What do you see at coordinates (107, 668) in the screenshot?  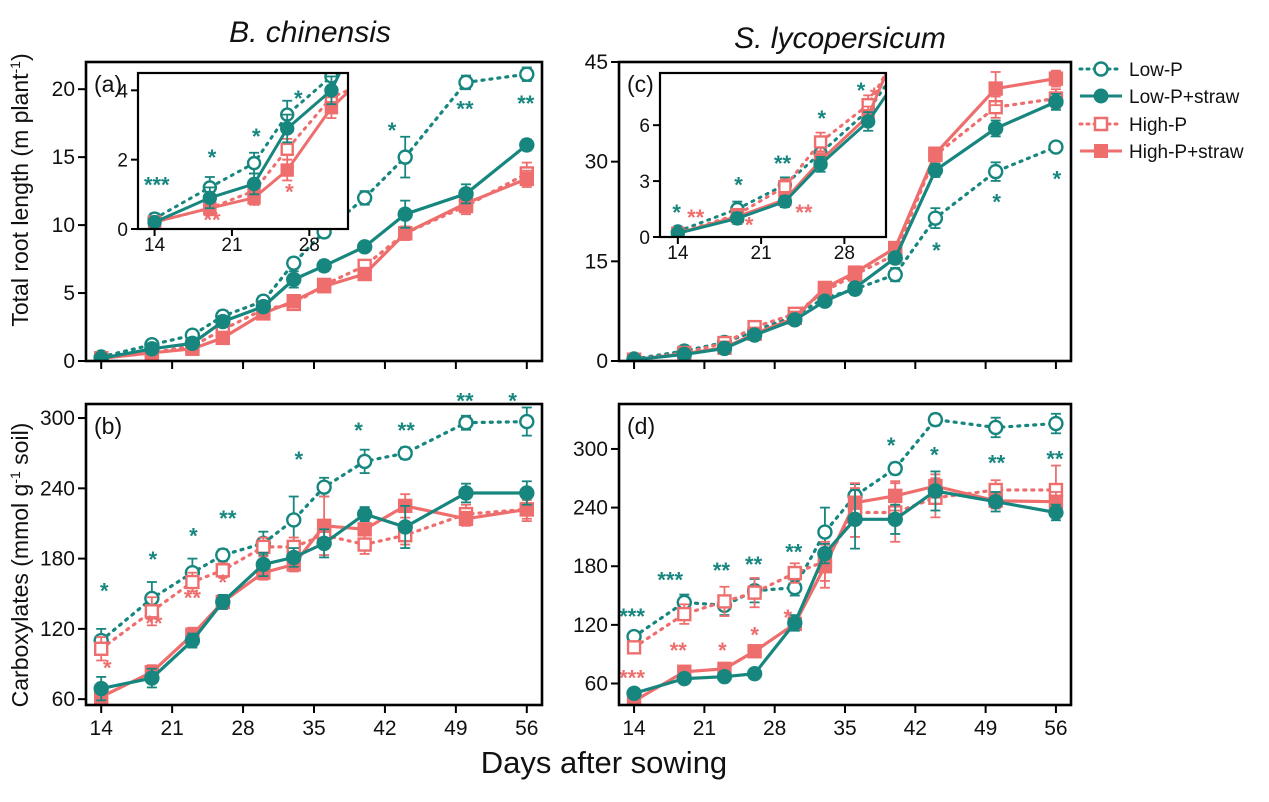 I see `significance-mark-b-12: *` at bounding box center [107, 668].